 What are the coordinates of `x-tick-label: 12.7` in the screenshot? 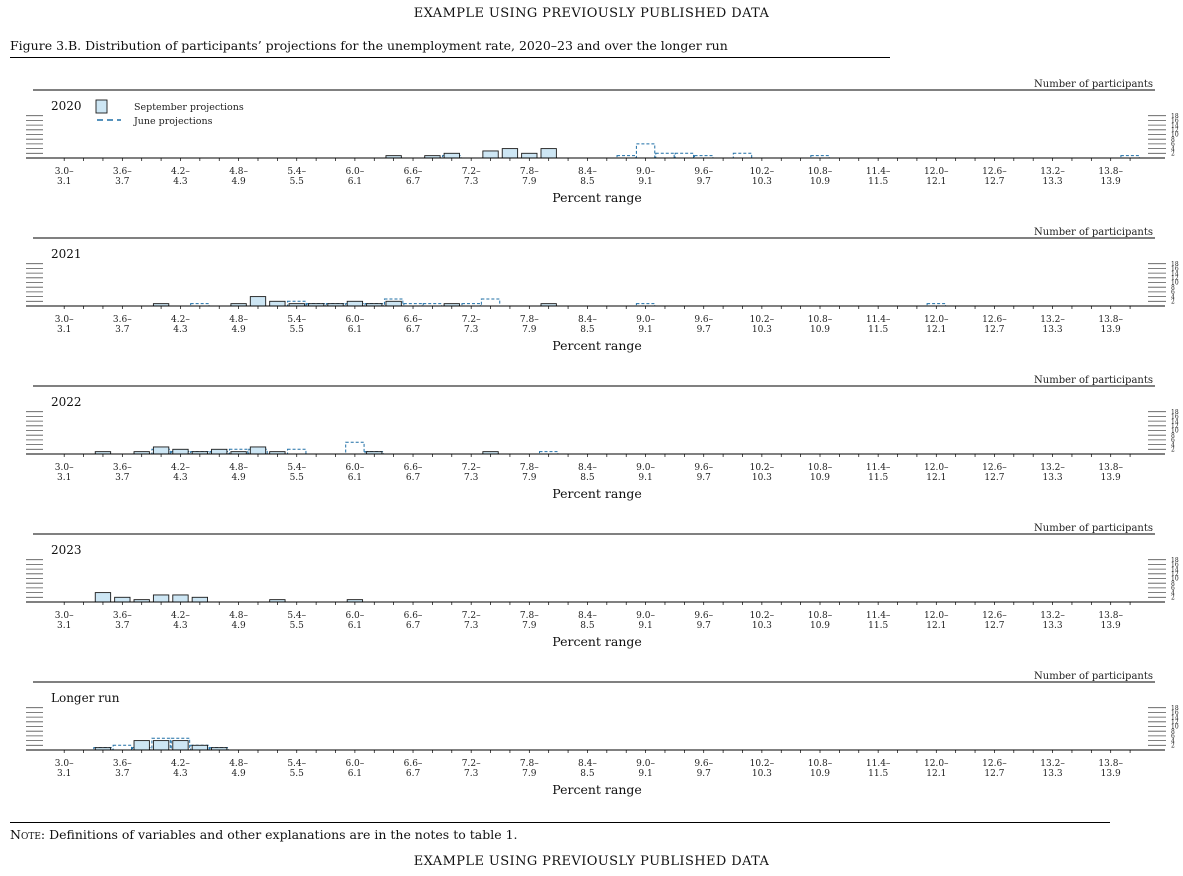 It's located at (994, 330).